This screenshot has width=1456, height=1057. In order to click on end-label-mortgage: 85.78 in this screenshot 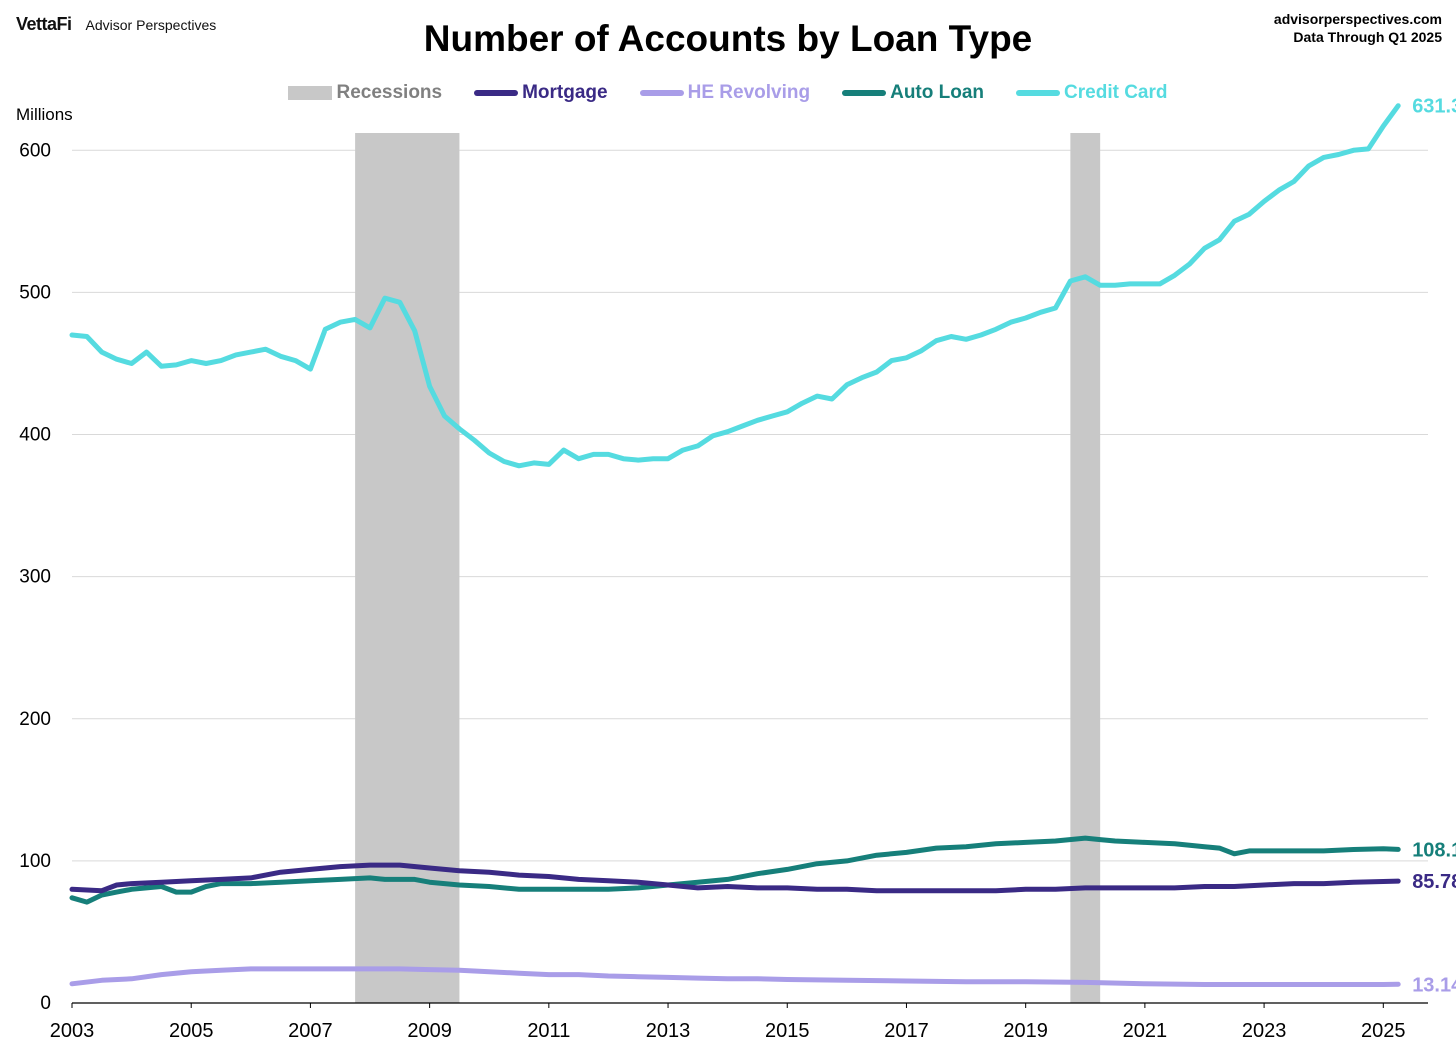, I will do `click(1434, 882)`.